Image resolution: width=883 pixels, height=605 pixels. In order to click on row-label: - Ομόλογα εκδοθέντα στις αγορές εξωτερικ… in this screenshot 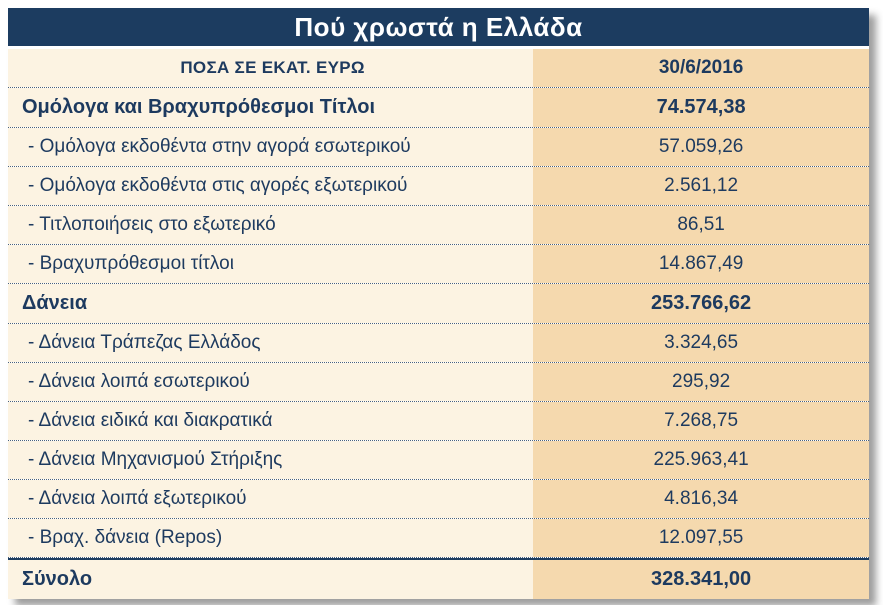, I will do `click(271, 186)`.